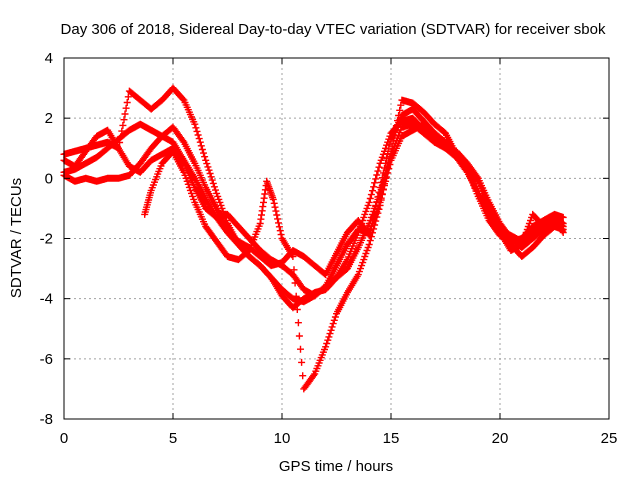 This screenshot has height=480, width=640. Describe the element at coordinates (49, 58) in the screenshot. I see `y-tick-label: 4` at that location.